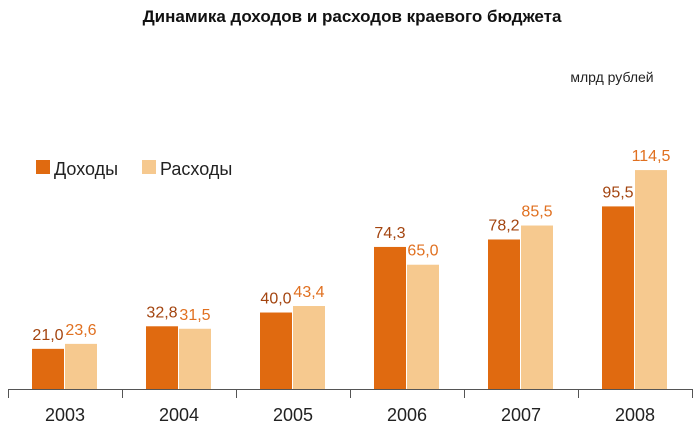 Image resolution: width=700 pixels, height=445 pixels. I want to click on legend-swatch-income, so click(43, 167).